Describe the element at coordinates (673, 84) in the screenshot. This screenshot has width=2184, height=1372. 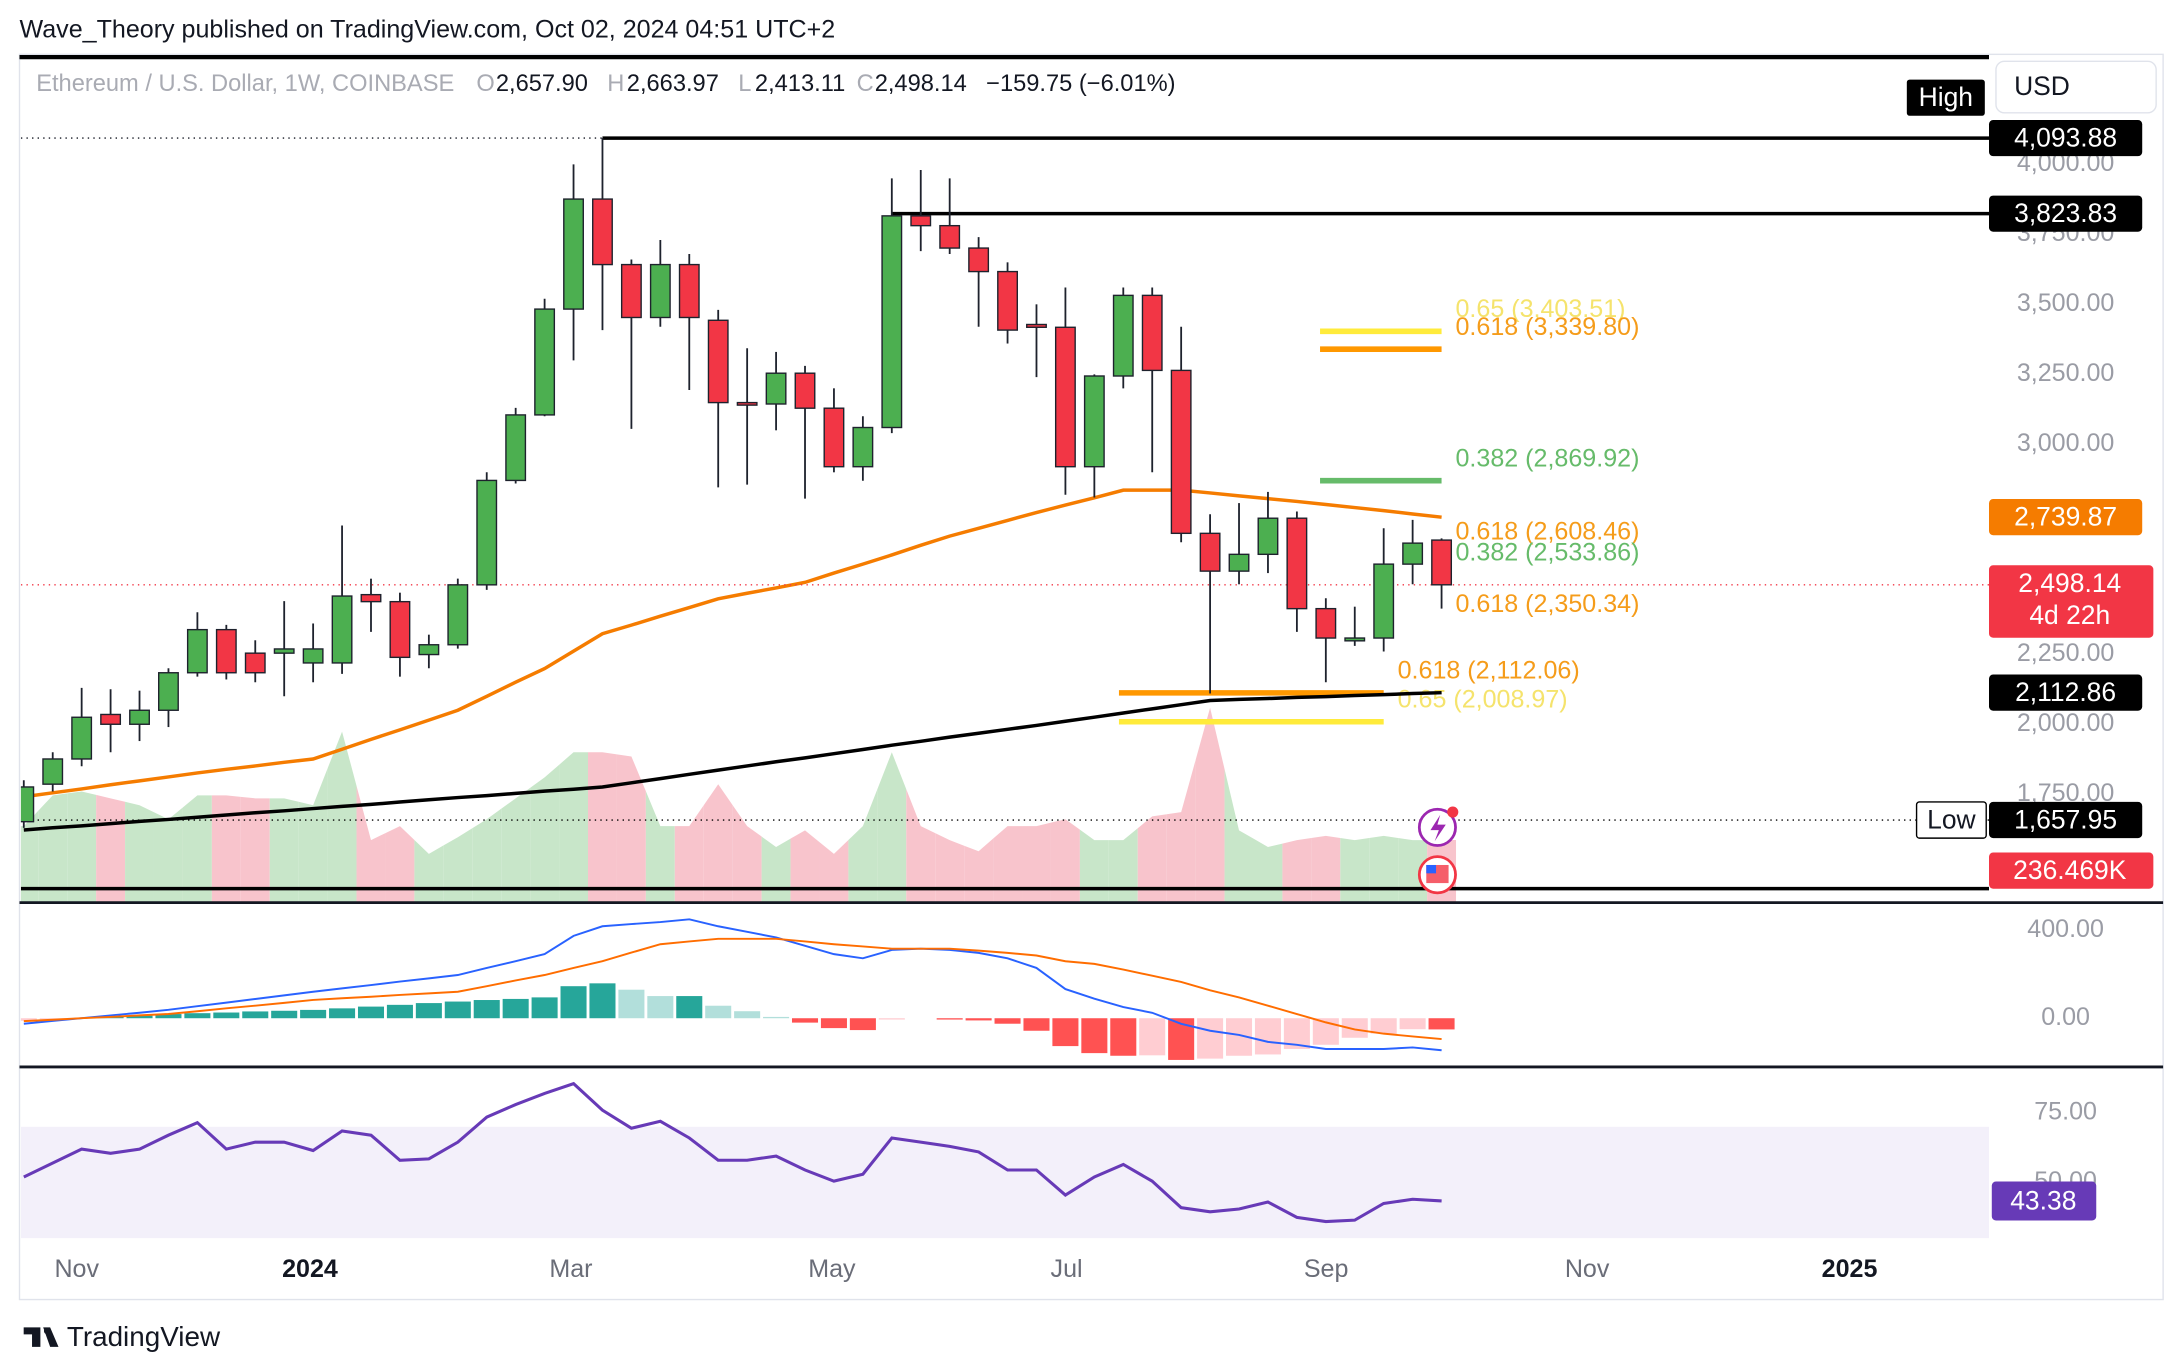
I see `ohlc-value: 2,663.97` at that location.